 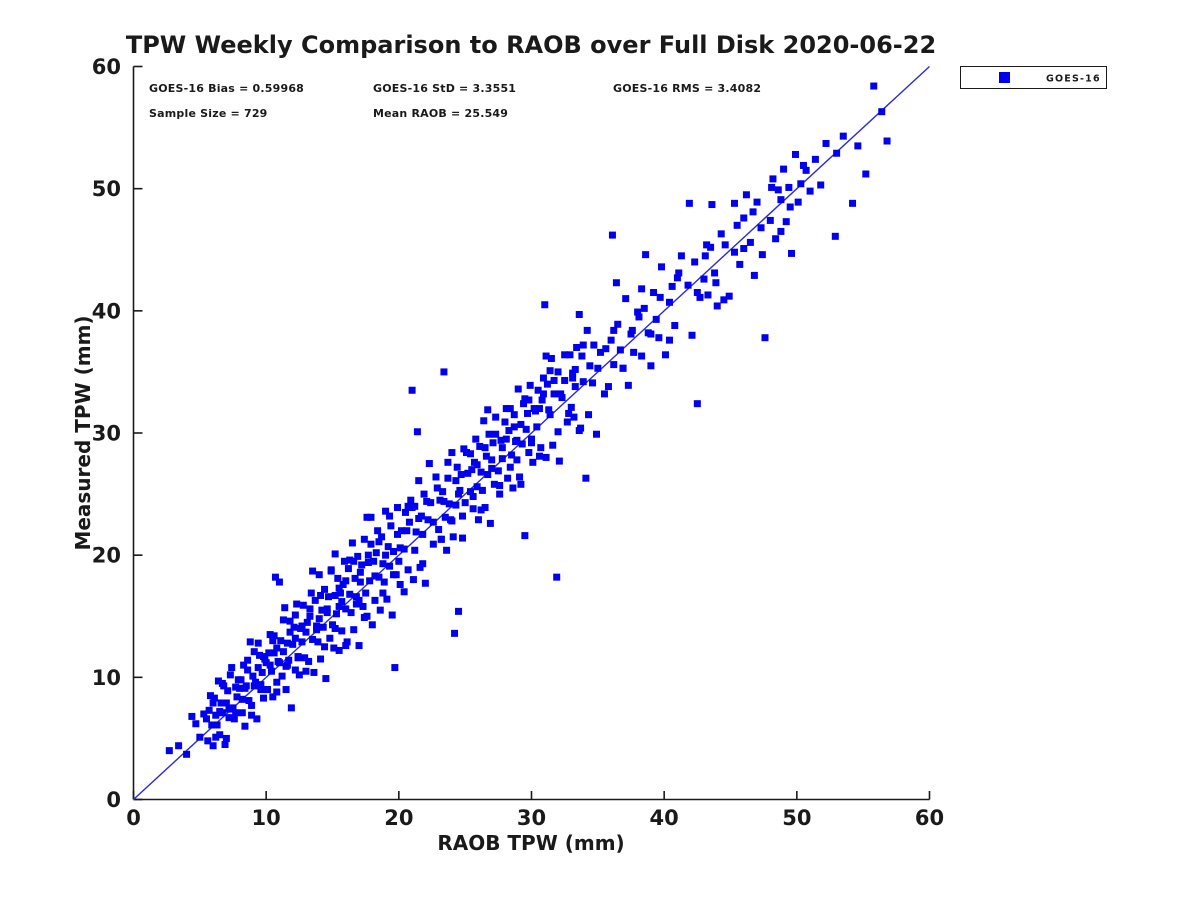 What do you see at coordinates (83, 432) in the screenshot?
I see `y-axis-label: Measured TPW (mm)` at bounding box center [83, 432].